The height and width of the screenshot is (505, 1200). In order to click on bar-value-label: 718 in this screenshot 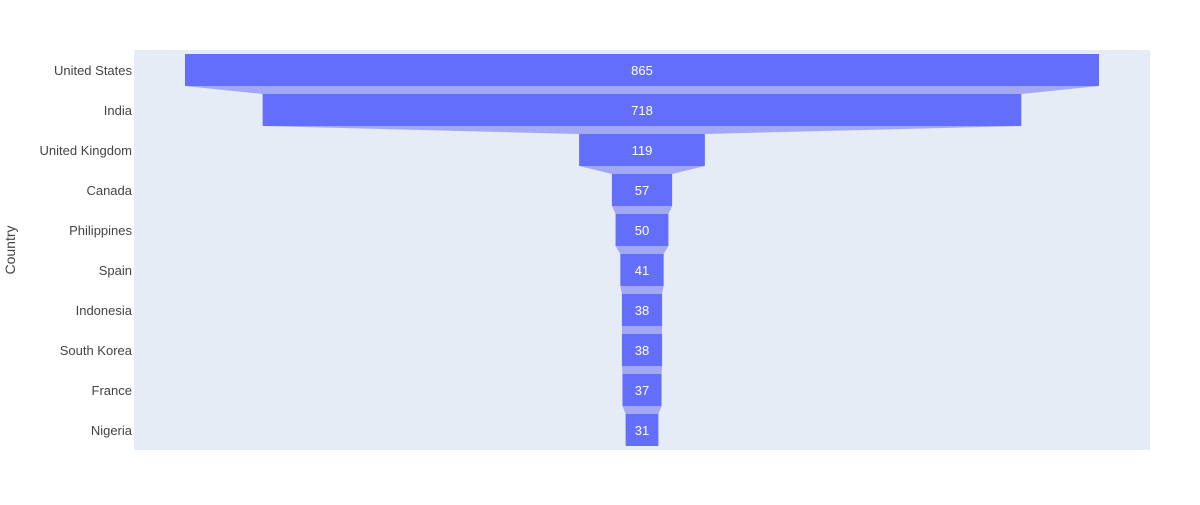, I will do `click(642, 110)`.